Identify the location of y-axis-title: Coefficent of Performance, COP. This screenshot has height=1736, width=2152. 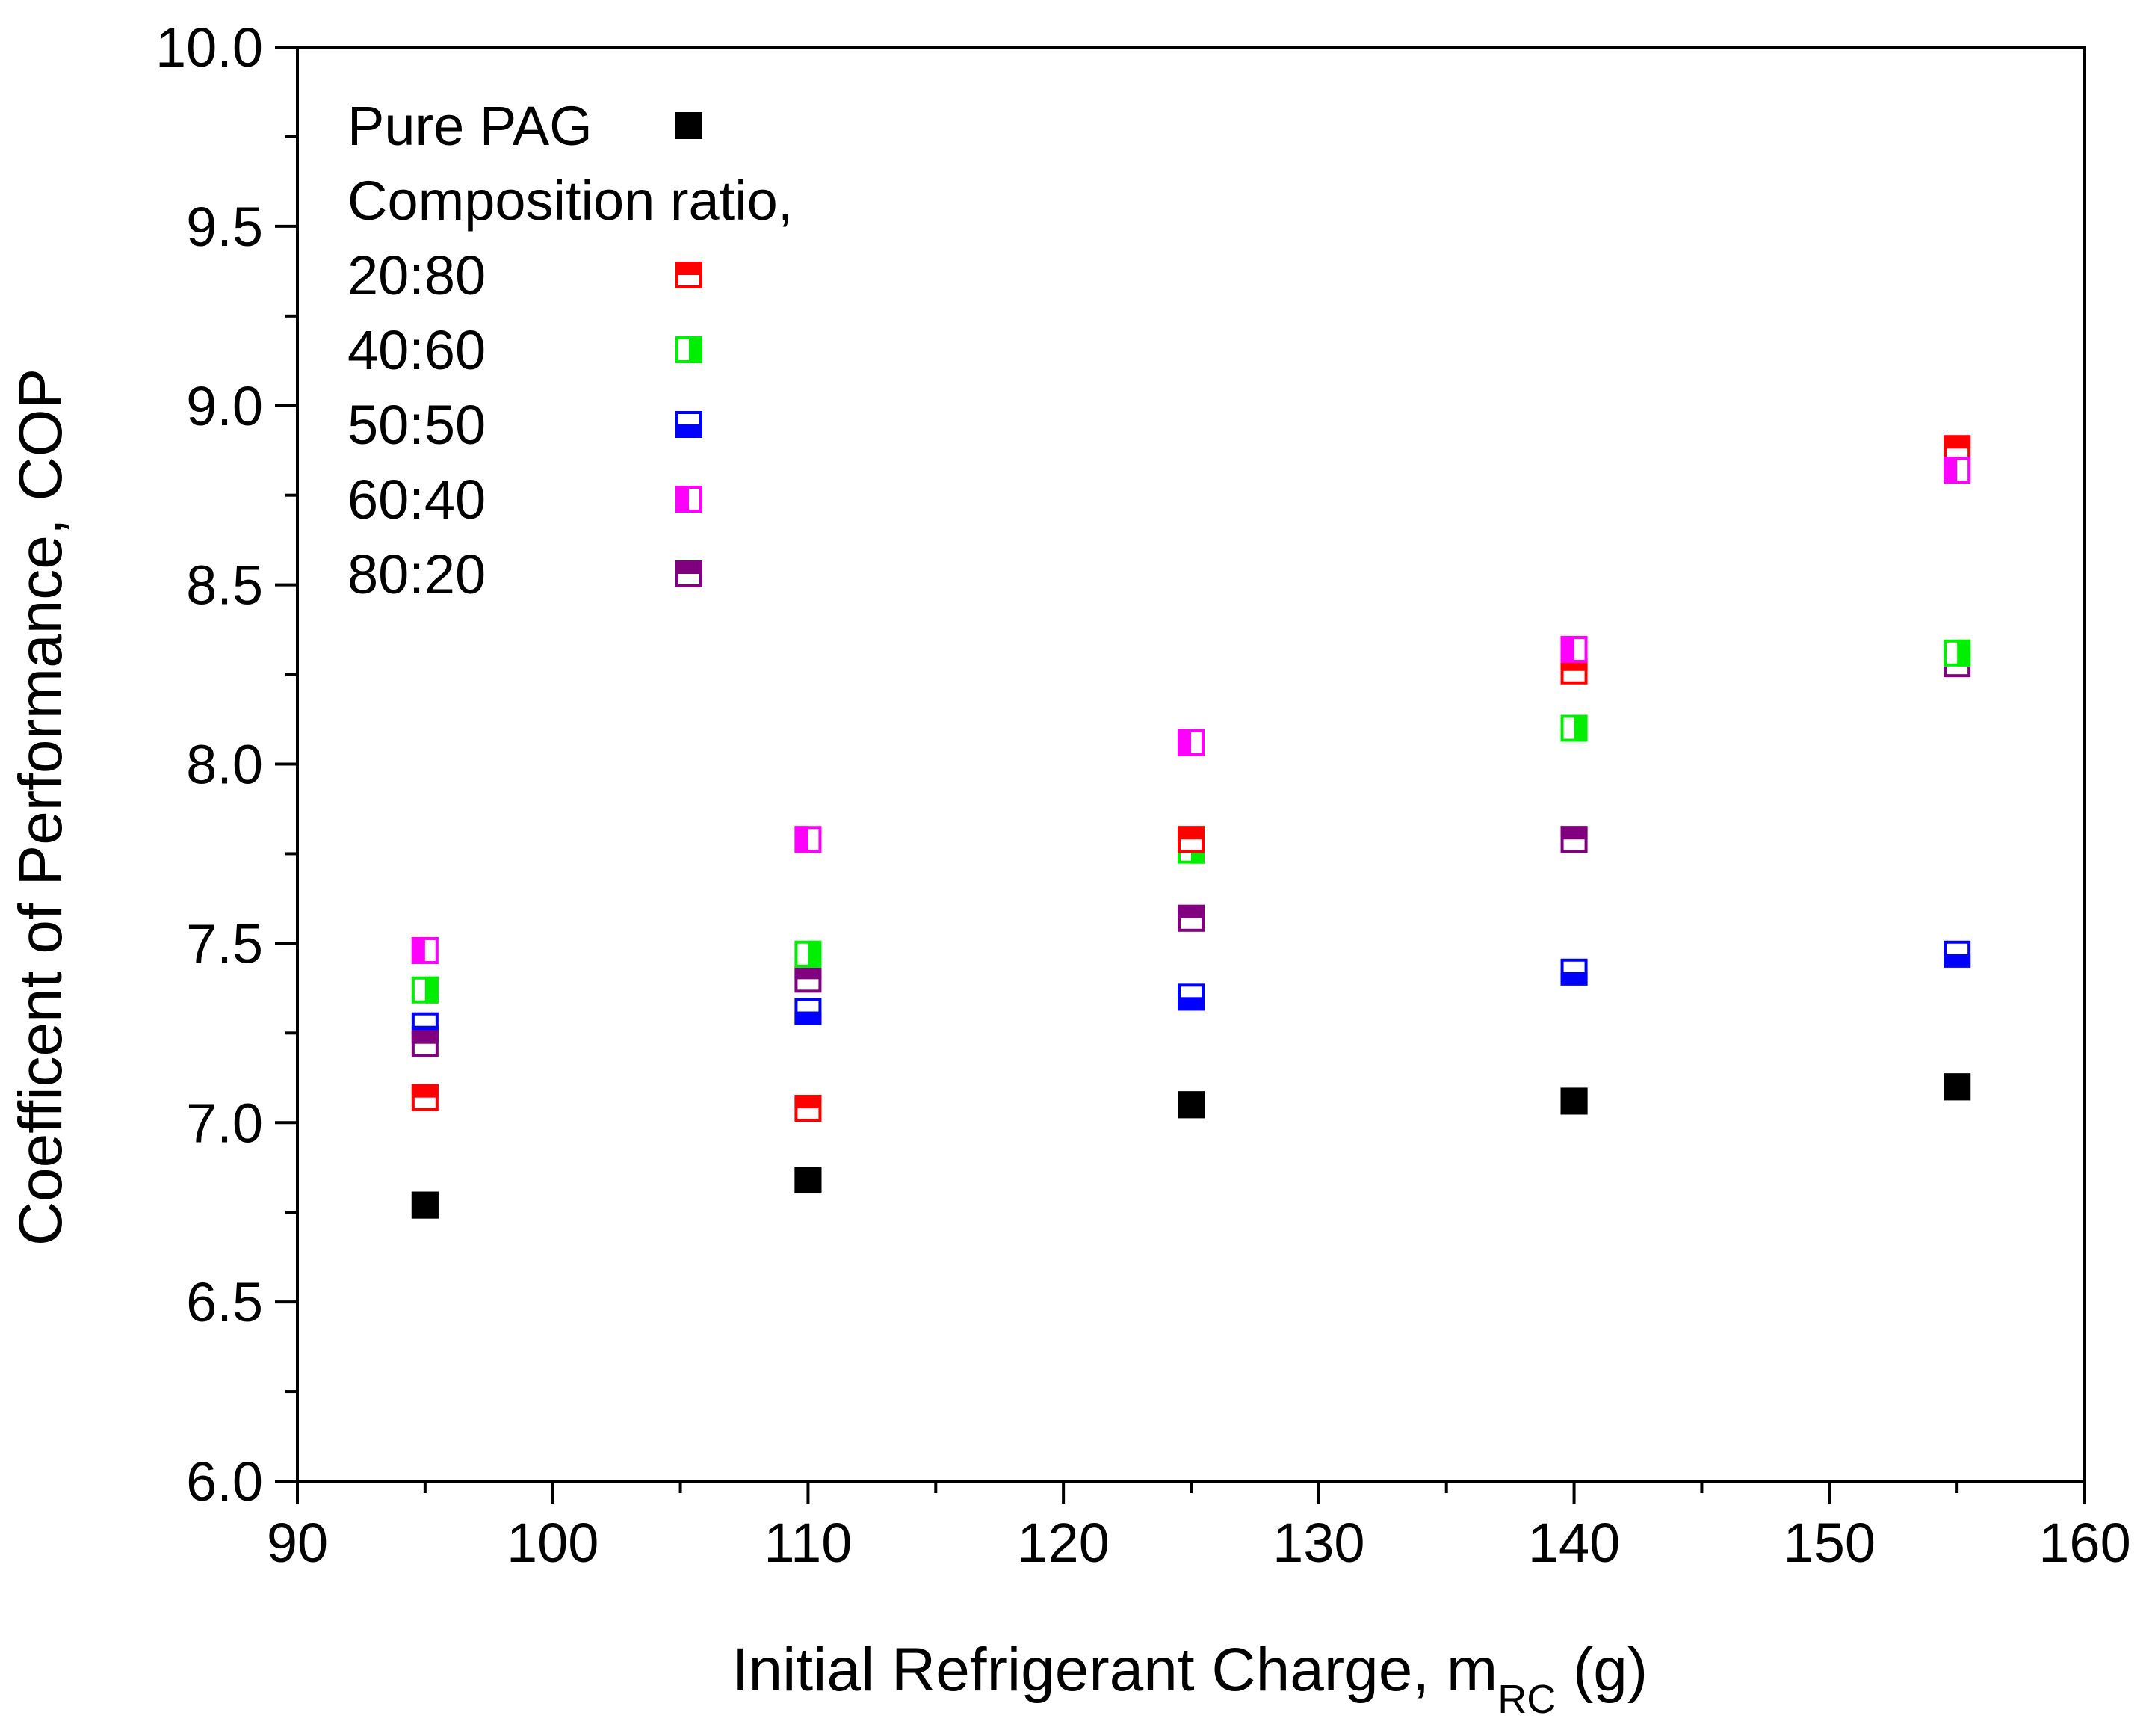
(41, 807).